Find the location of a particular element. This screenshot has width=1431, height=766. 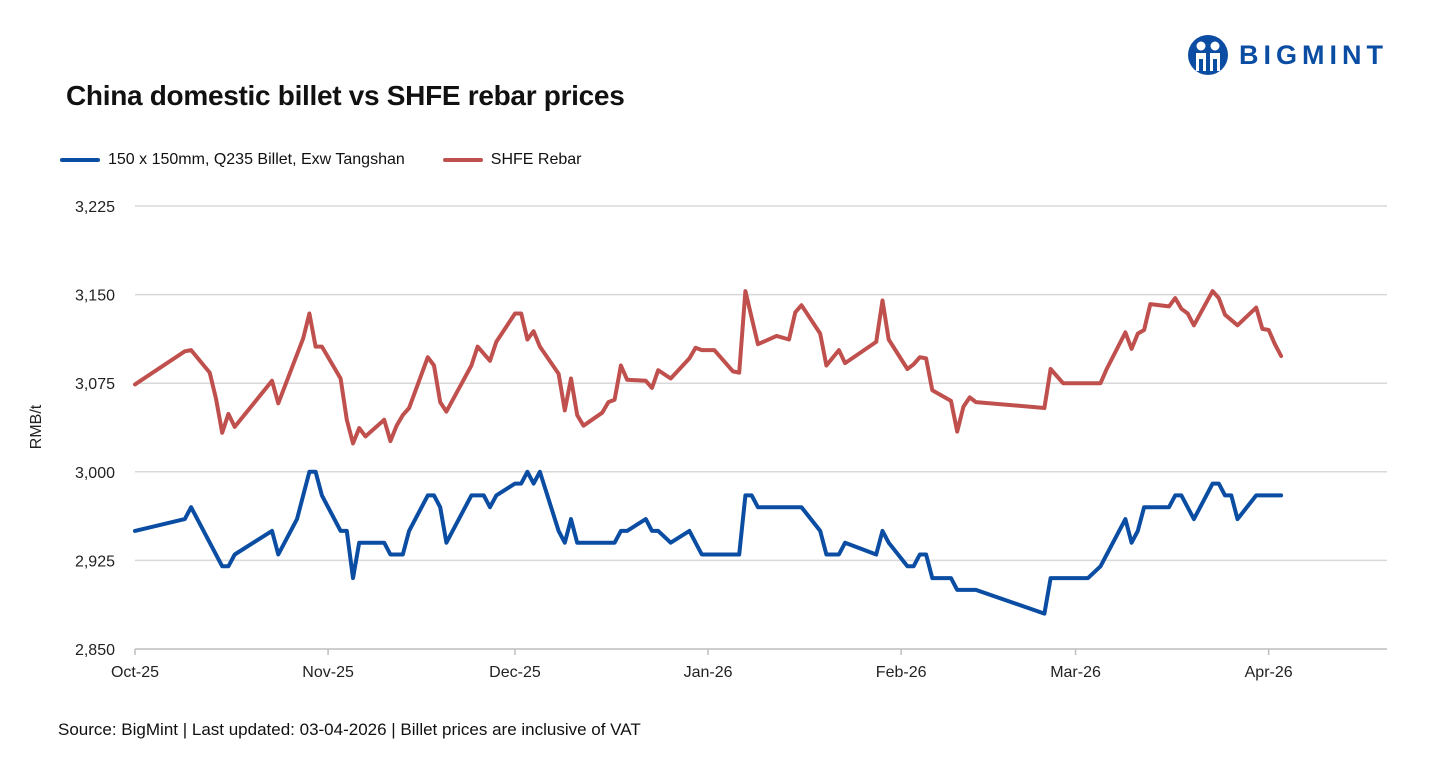

legend-item-billet: 150 x 150mm, Q235 Billet, Exw Tangshan is located at coordinates (232, 160).